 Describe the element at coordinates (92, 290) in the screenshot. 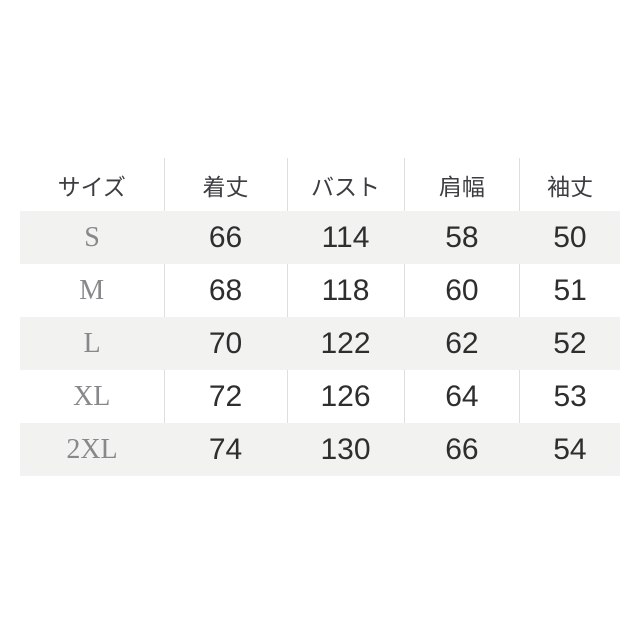

I see `size-label: M` at that location.